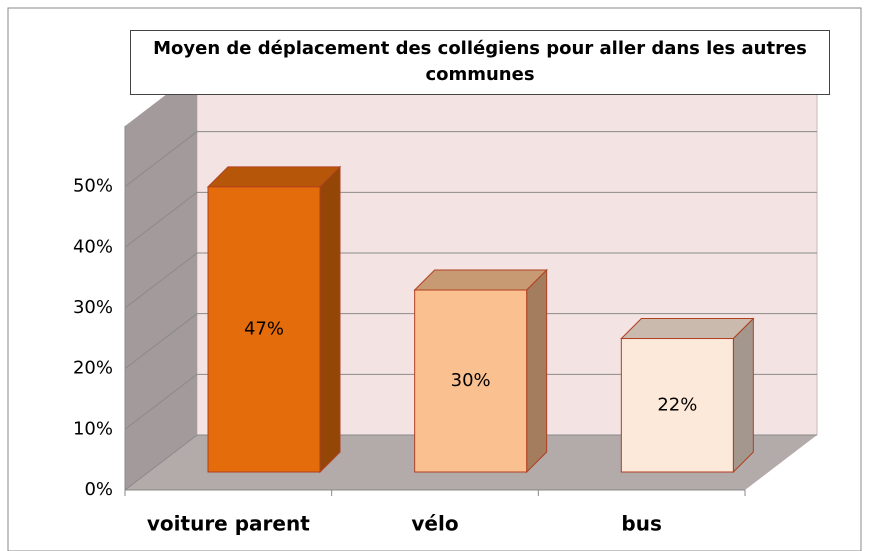 The width and height of the screenshot is (869, 551). Describe the element at coordinates (434, 524) in the screenshot. I see `x-tick-label: vélo` at that location.